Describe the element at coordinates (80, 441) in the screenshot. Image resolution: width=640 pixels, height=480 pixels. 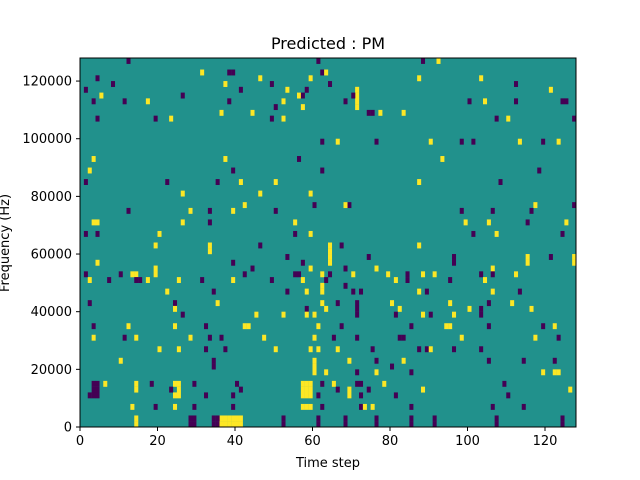
I see `x-tick-label: 0` at that location.